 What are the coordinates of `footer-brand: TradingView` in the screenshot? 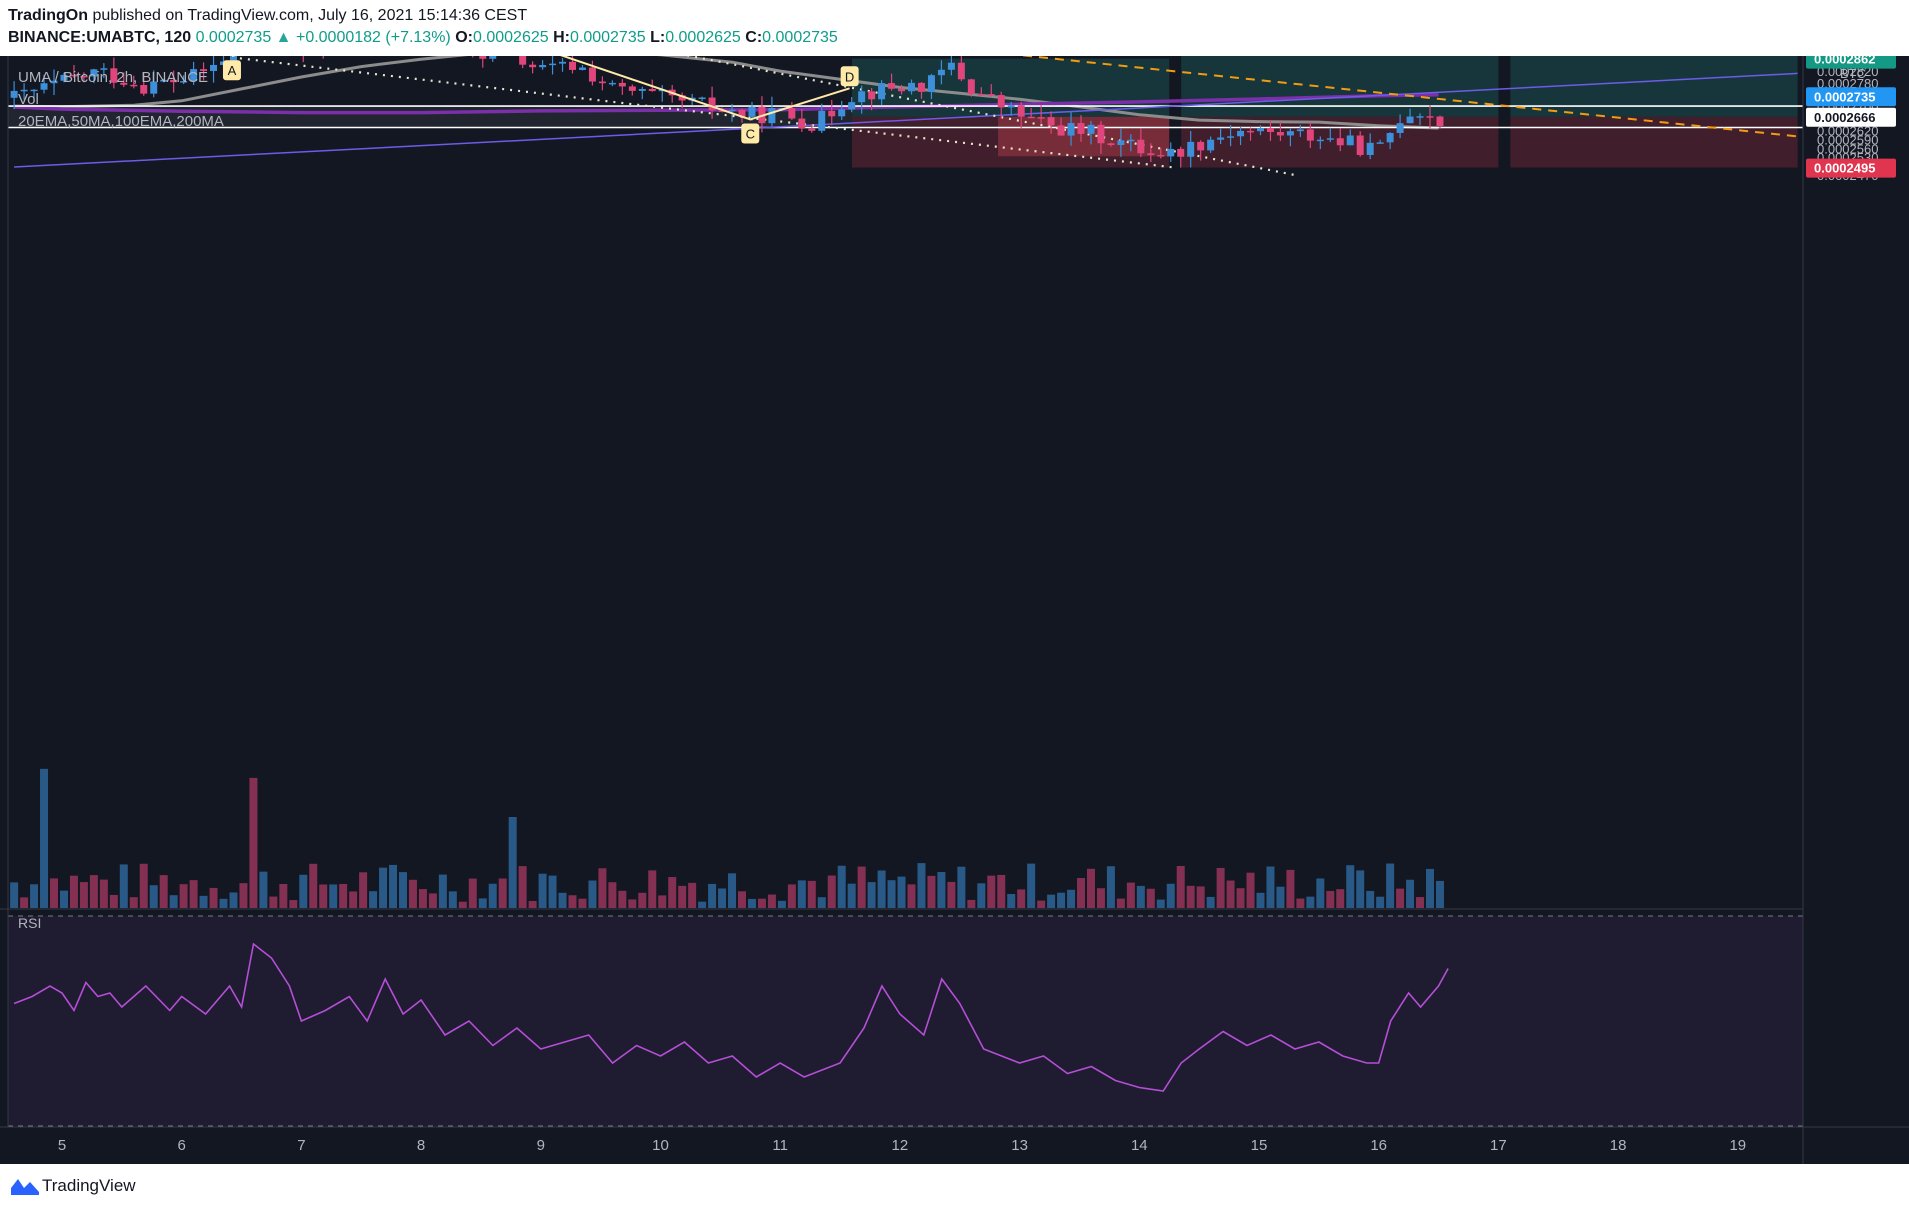 It's located at (89, 1185).